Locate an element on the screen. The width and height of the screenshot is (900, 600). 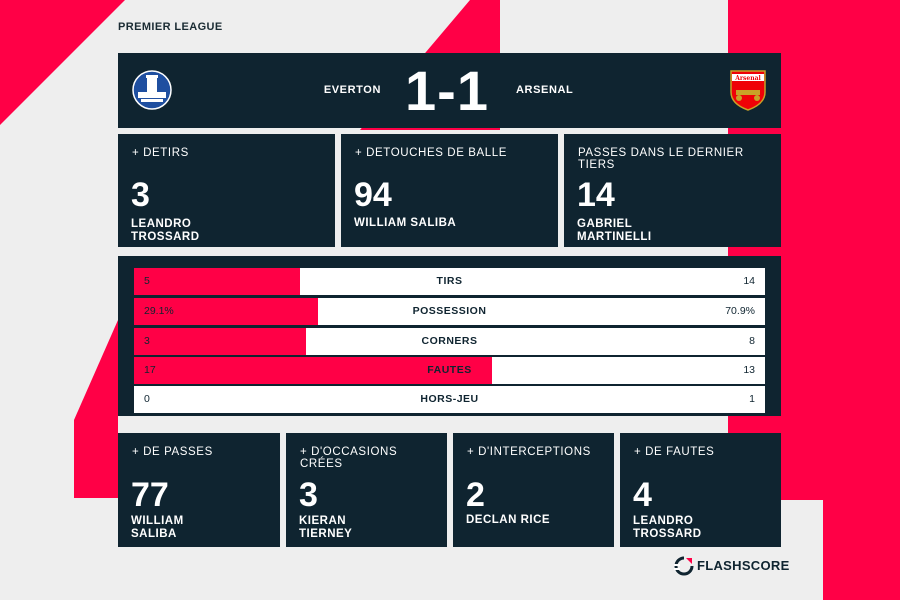
everton-crest-icon is located at coordinates (152, 90).